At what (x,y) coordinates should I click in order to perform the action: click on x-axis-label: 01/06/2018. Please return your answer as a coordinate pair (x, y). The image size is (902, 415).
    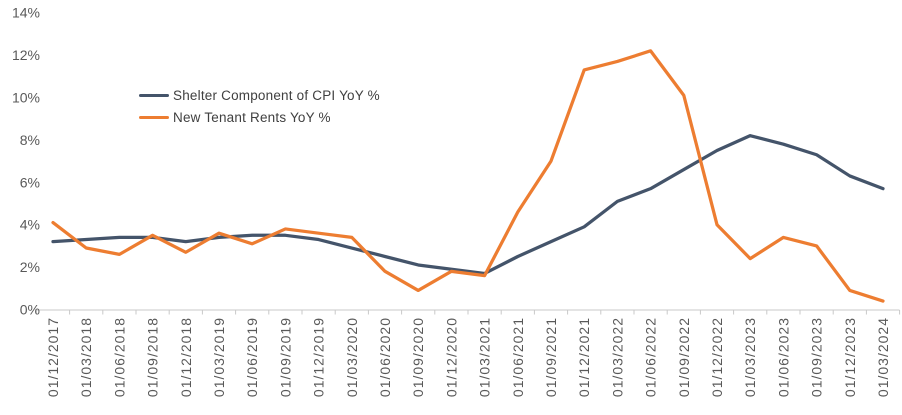
    Looking at the image, I should click on (119, 357).